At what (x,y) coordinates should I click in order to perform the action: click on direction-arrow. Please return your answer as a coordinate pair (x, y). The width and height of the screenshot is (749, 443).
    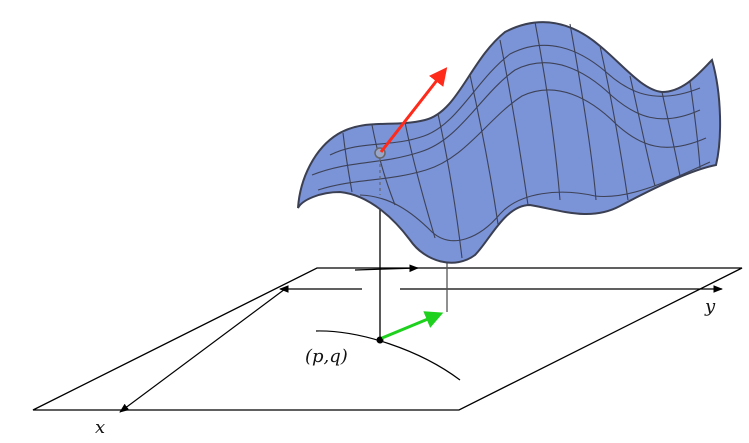
    Looking at the image, I should click on (412, 325).